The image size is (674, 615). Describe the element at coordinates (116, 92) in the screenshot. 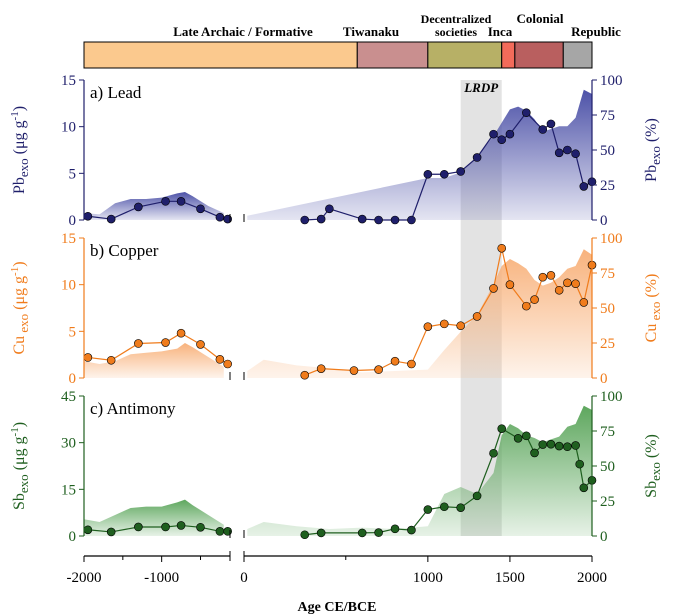

I see `panel-label: a) Lead` at that location.